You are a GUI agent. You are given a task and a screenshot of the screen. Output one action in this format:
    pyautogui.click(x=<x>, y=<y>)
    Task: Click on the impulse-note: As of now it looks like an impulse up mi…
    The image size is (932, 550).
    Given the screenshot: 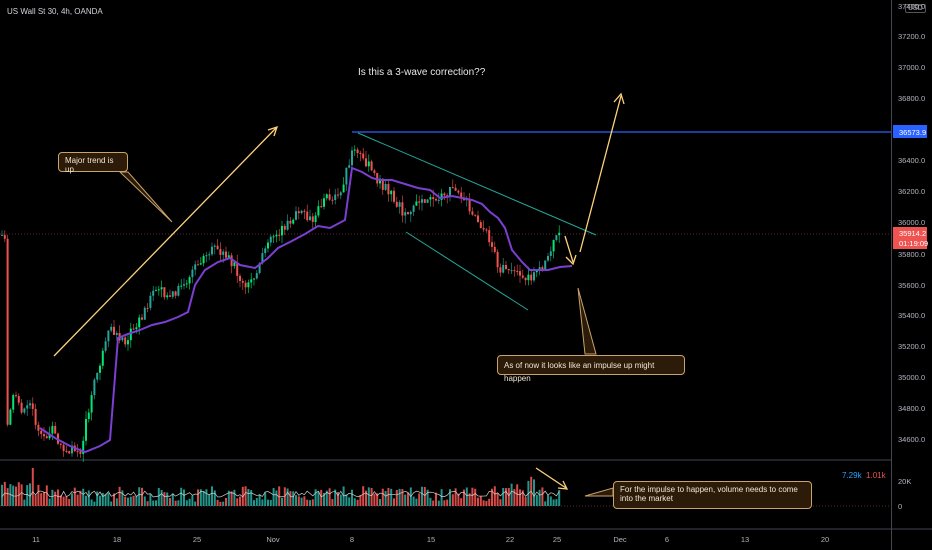 What is the action you would take?
    pyautogui.click(x=591, y=369)
    